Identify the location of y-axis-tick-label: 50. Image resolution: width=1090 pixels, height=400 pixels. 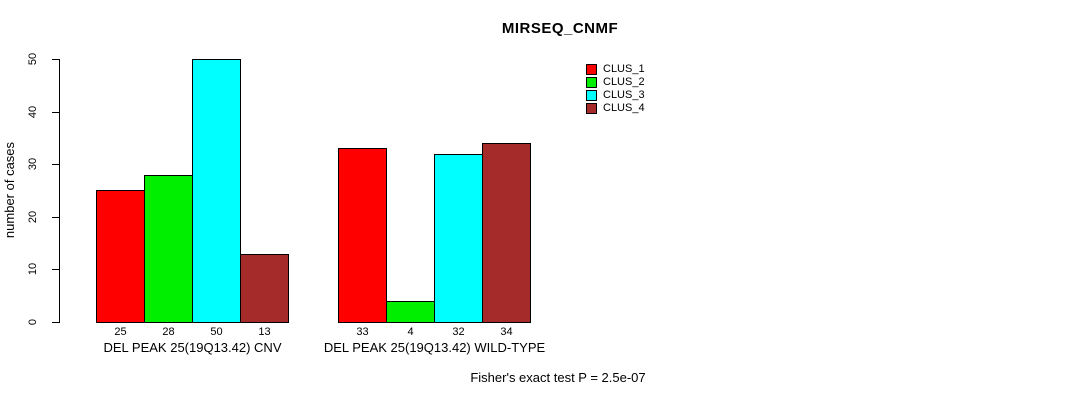
(33, 59).